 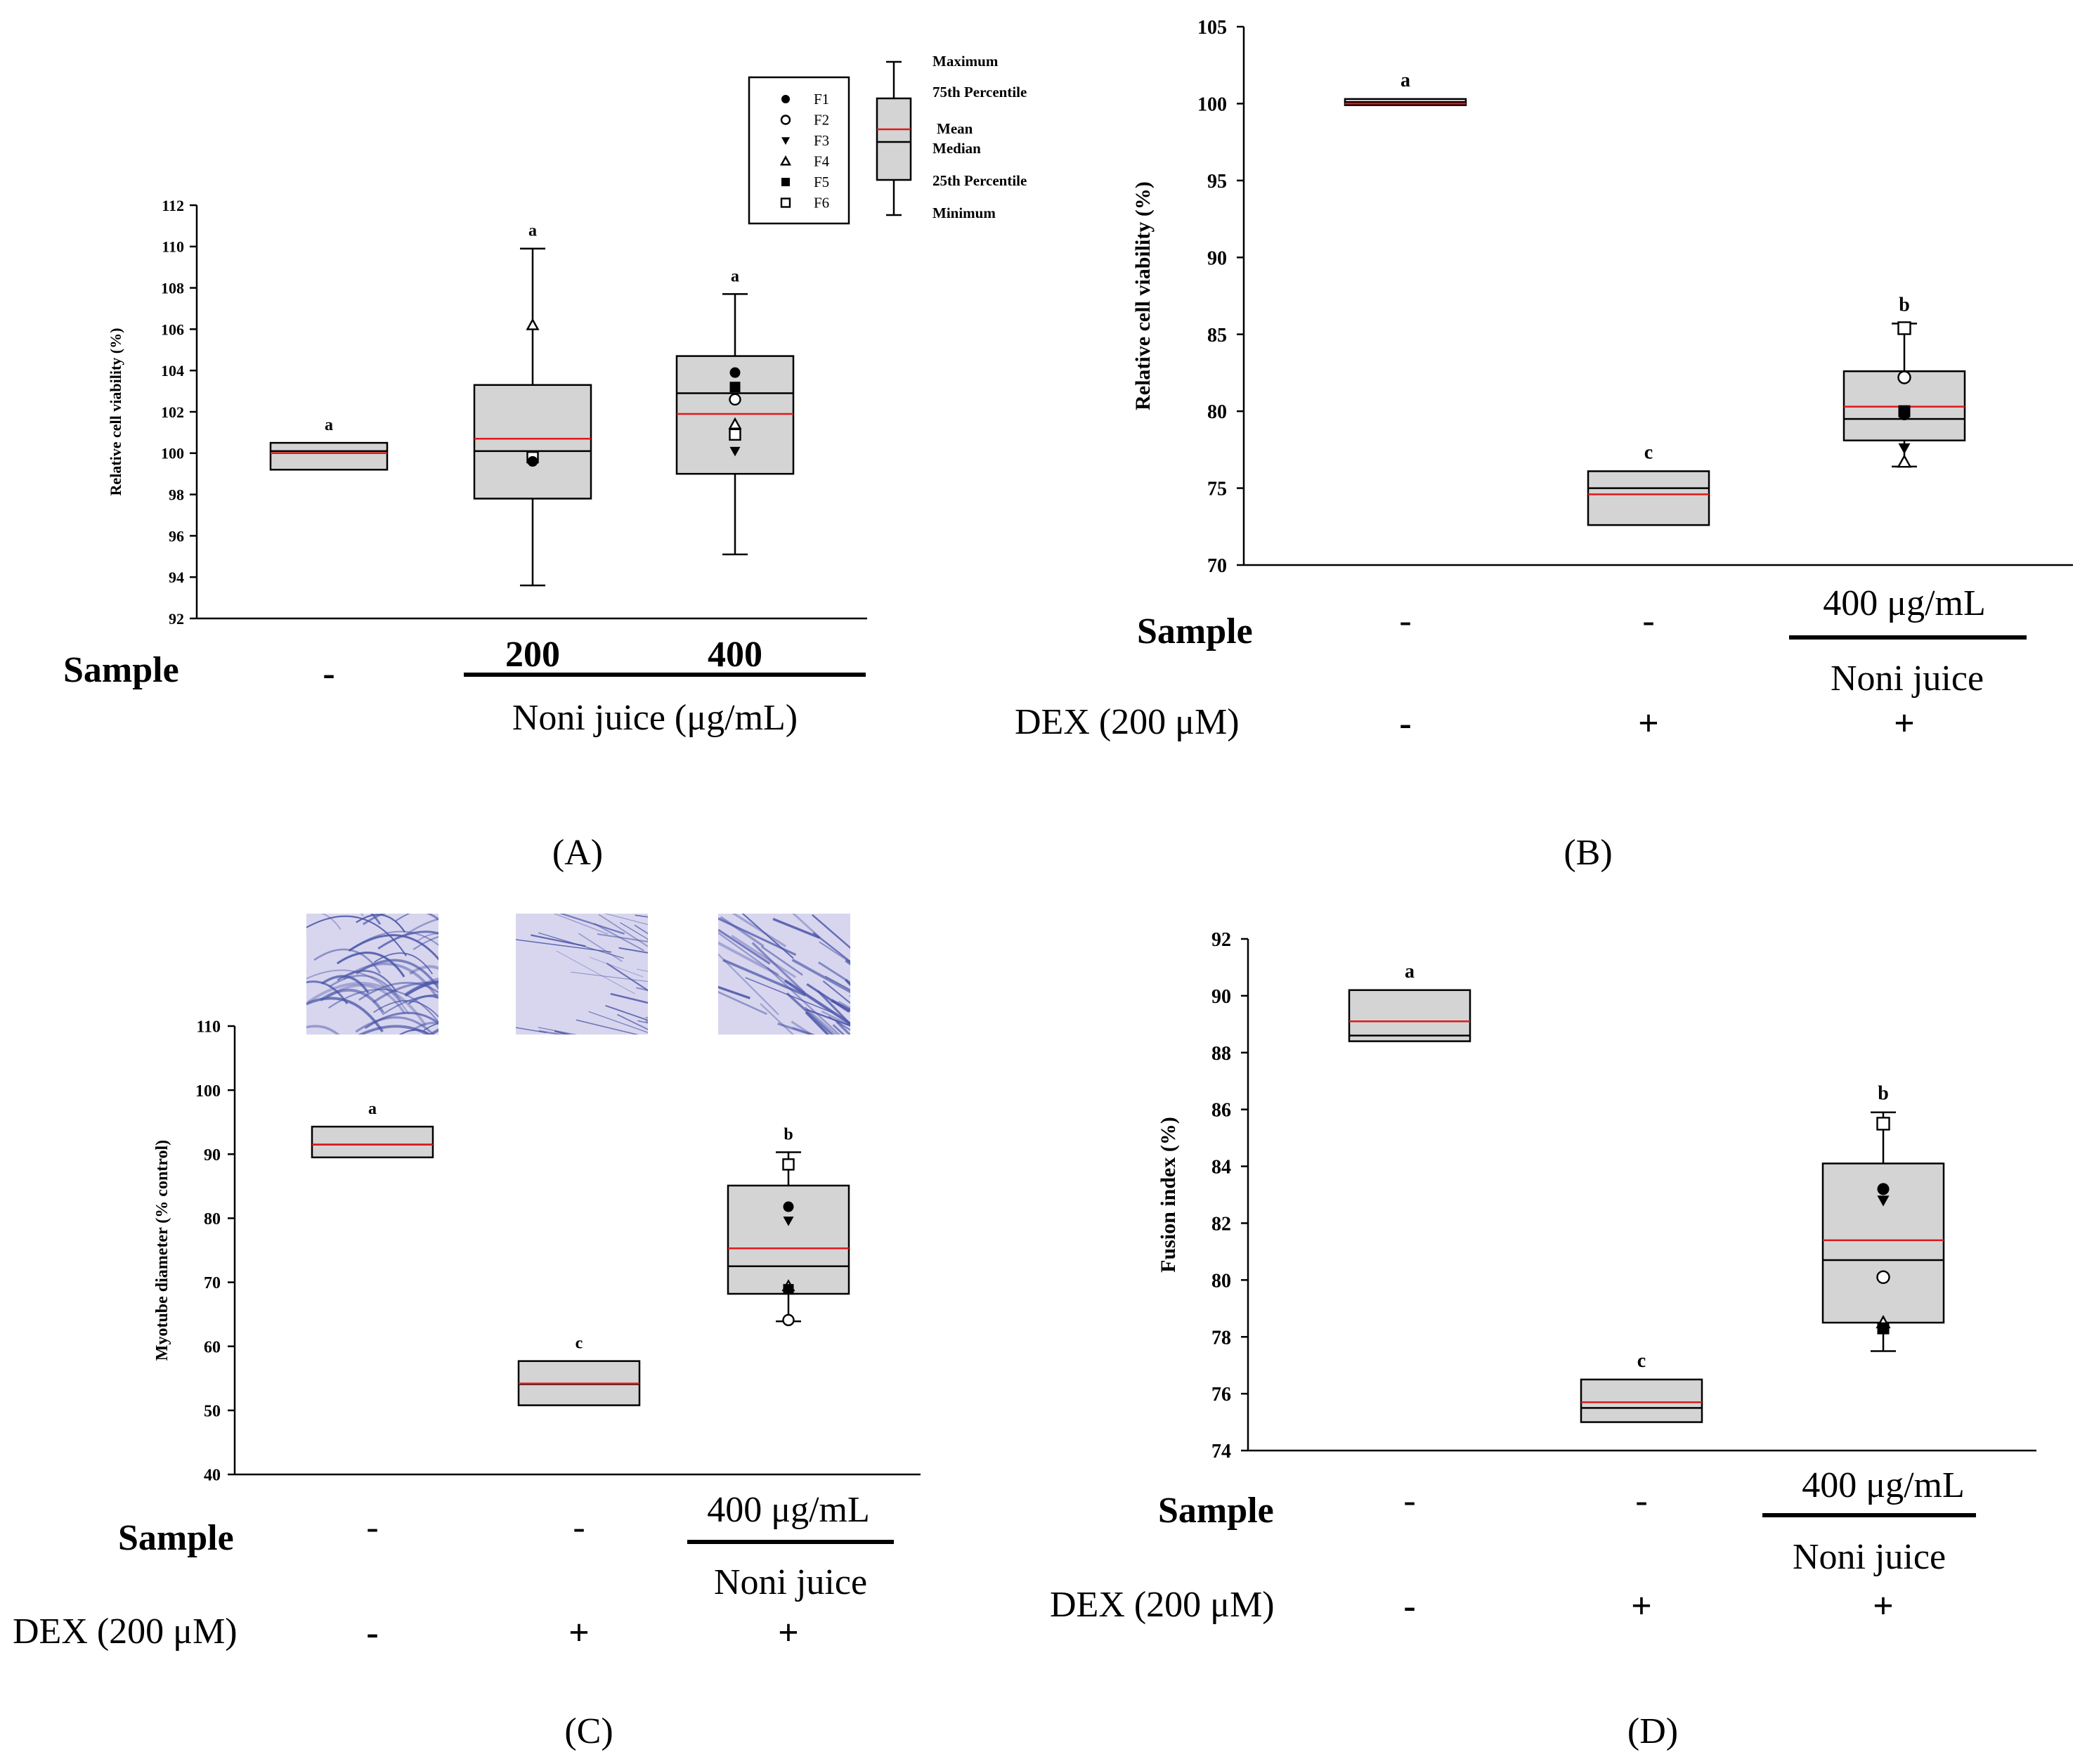 I want to click on panel-d-condition-value: +, so click(x=1642, y=1606).